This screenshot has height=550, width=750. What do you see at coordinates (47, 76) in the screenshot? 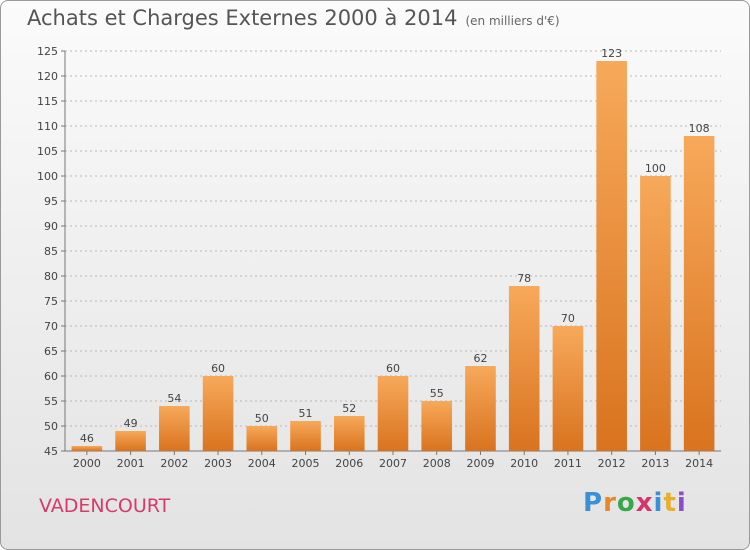
I see `y-tick-label: 120` at bounding box center [47, 76].